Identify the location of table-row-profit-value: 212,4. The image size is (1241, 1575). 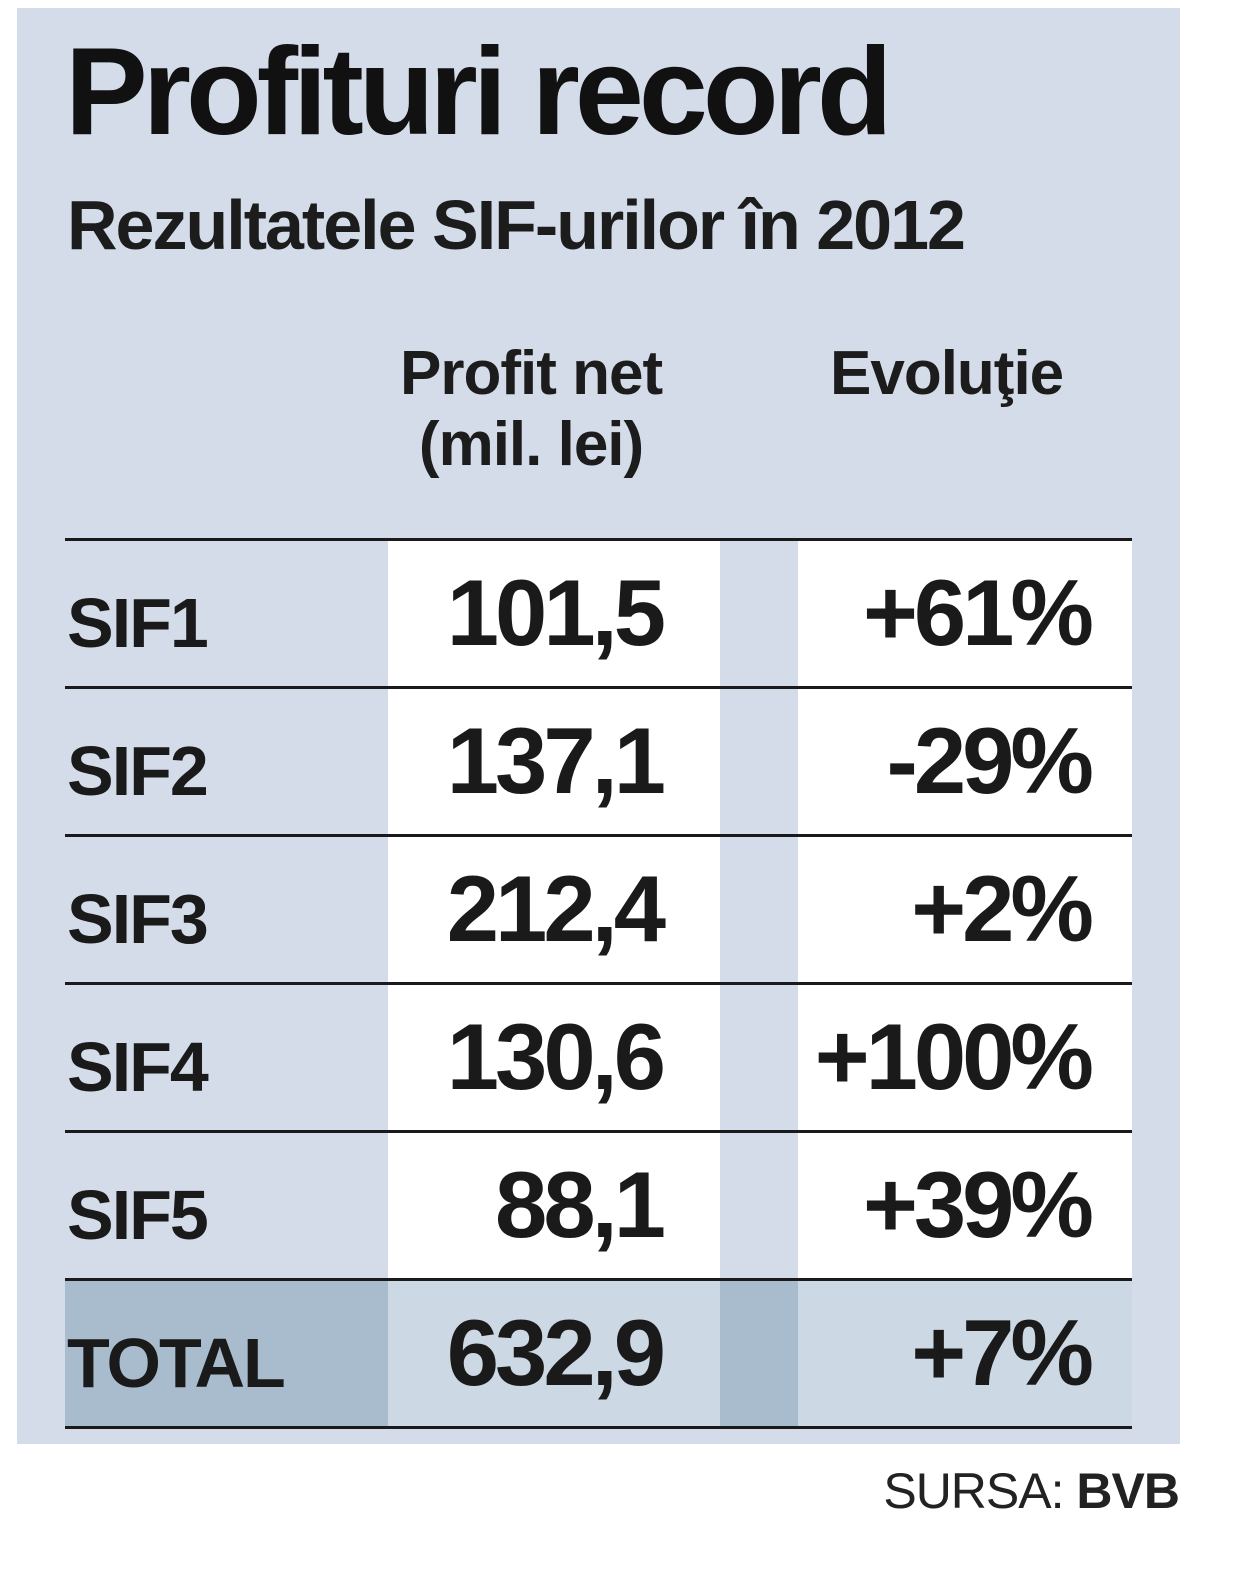
(556, 908).